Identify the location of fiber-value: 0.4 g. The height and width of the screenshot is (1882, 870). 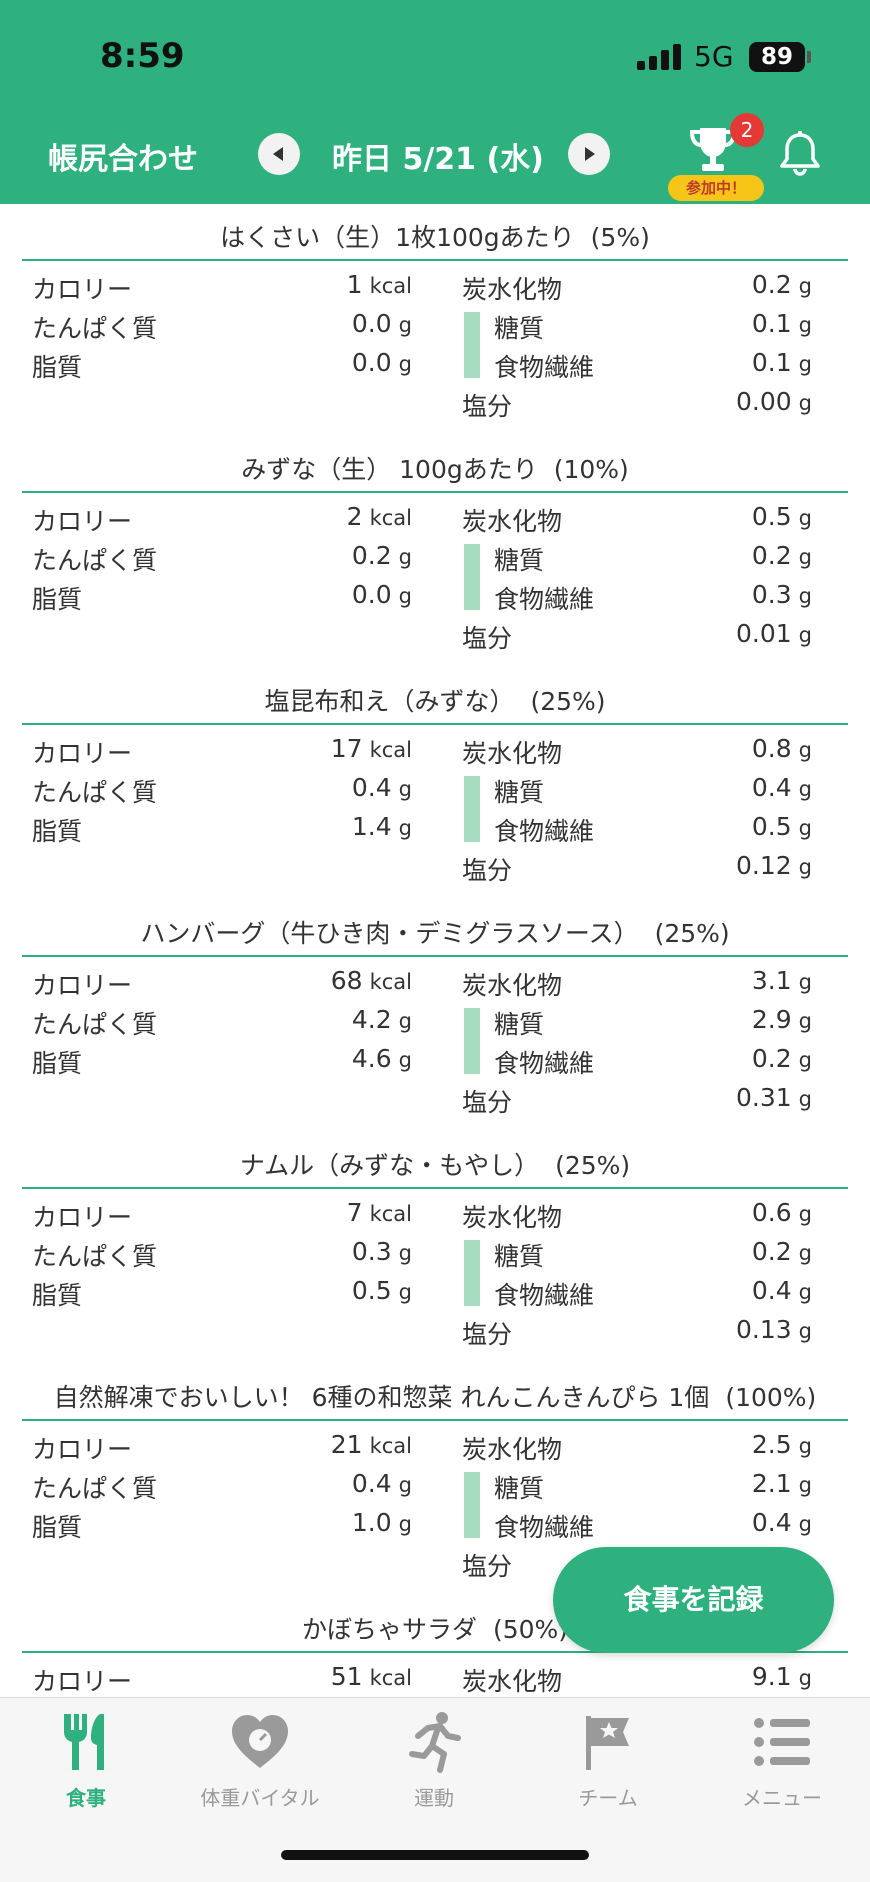
(781, 1290).